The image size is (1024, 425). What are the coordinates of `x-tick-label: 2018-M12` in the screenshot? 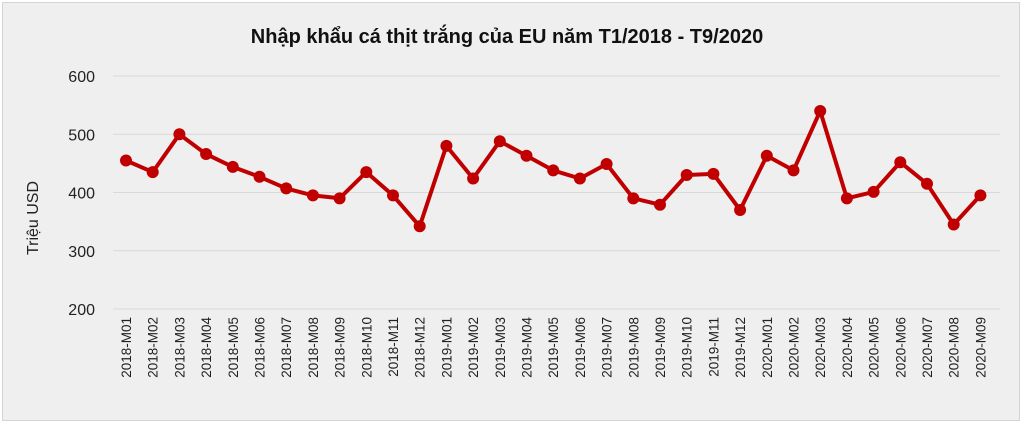 It's located at (420, 347).